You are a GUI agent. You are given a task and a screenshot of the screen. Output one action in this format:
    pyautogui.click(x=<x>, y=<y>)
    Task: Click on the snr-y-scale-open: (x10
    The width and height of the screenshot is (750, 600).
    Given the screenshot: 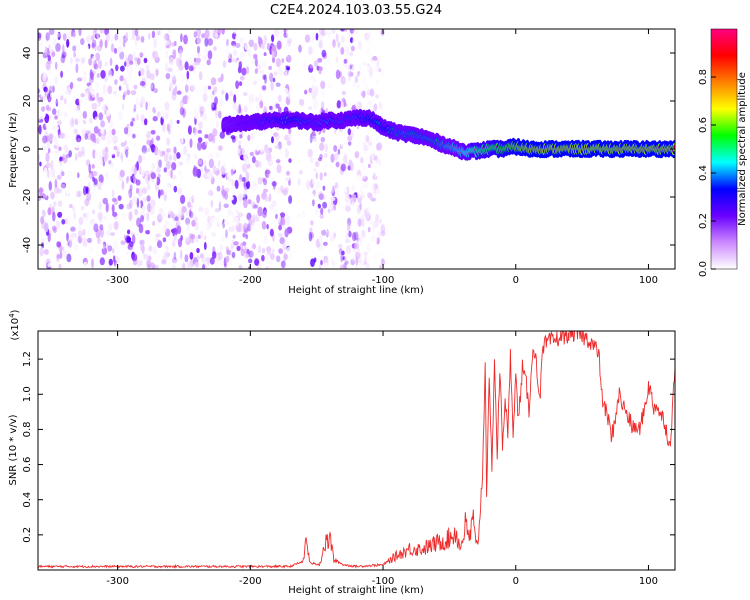 What is the action you would take?
    pyautogui.click(x=15, y=329)
    